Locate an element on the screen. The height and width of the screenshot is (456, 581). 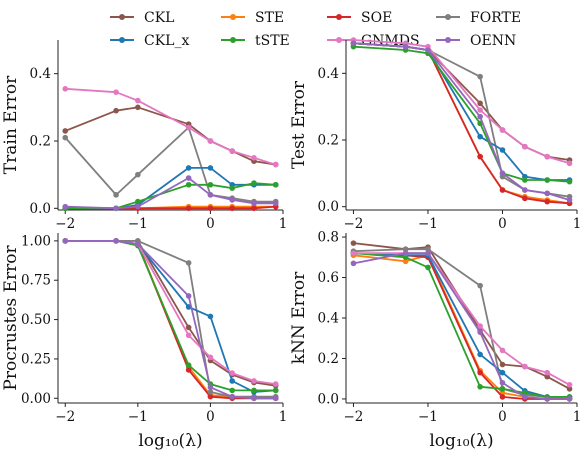
panel-procrustes-error-xlabel: log₁₀(λ) is located at coordinates (170, 441).